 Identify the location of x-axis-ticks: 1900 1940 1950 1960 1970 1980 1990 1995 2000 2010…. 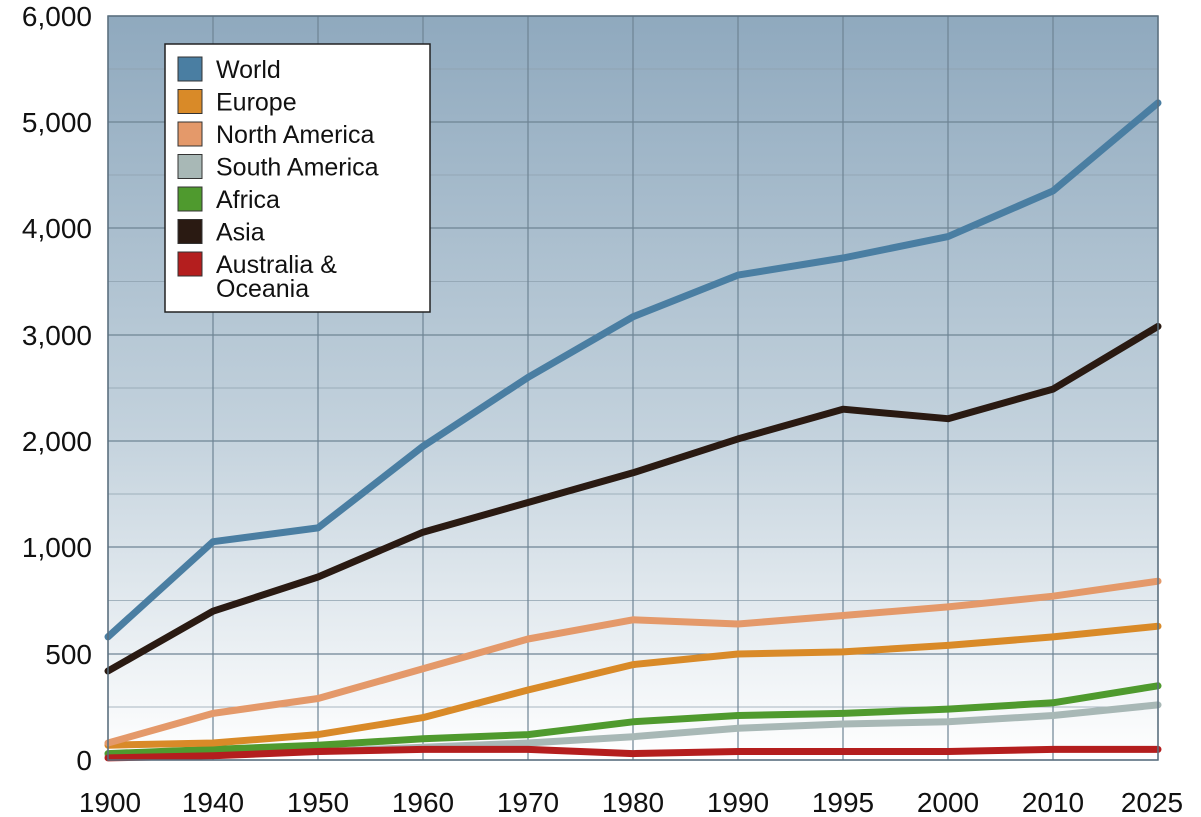
(631, 802).